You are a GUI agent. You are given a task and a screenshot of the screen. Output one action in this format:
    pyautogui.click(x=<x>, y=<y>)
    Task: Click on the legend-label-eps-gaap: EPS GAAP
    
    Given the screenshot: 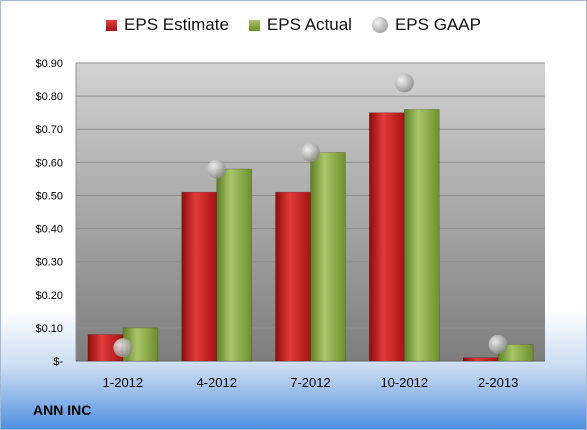 What is the action you would take?
    pyautogui.click(x=437, y=24)
    